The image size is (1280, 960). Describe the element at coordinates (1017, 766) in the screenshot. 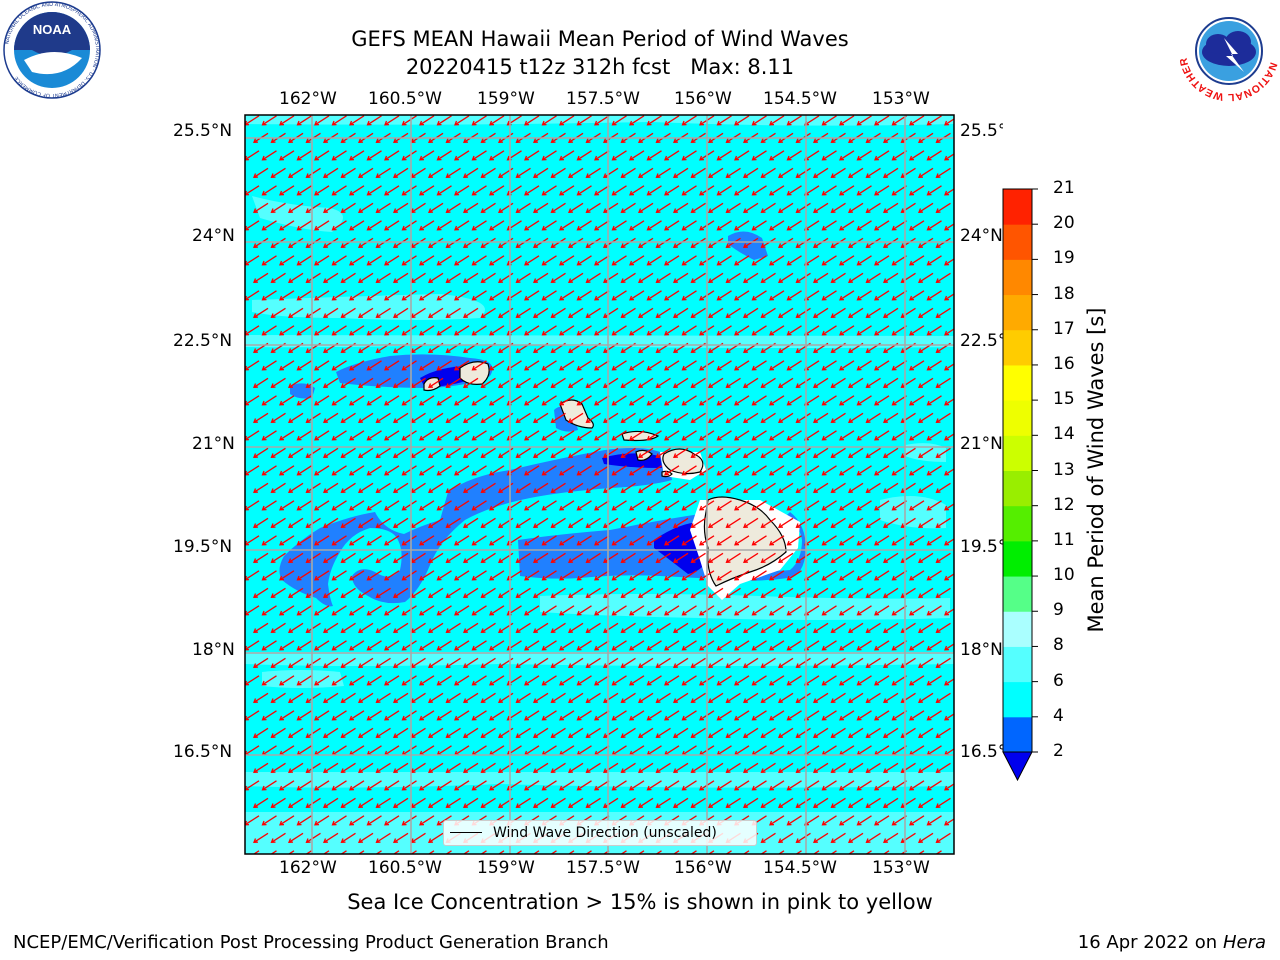

I see `colorbar-under-extension` at that location.